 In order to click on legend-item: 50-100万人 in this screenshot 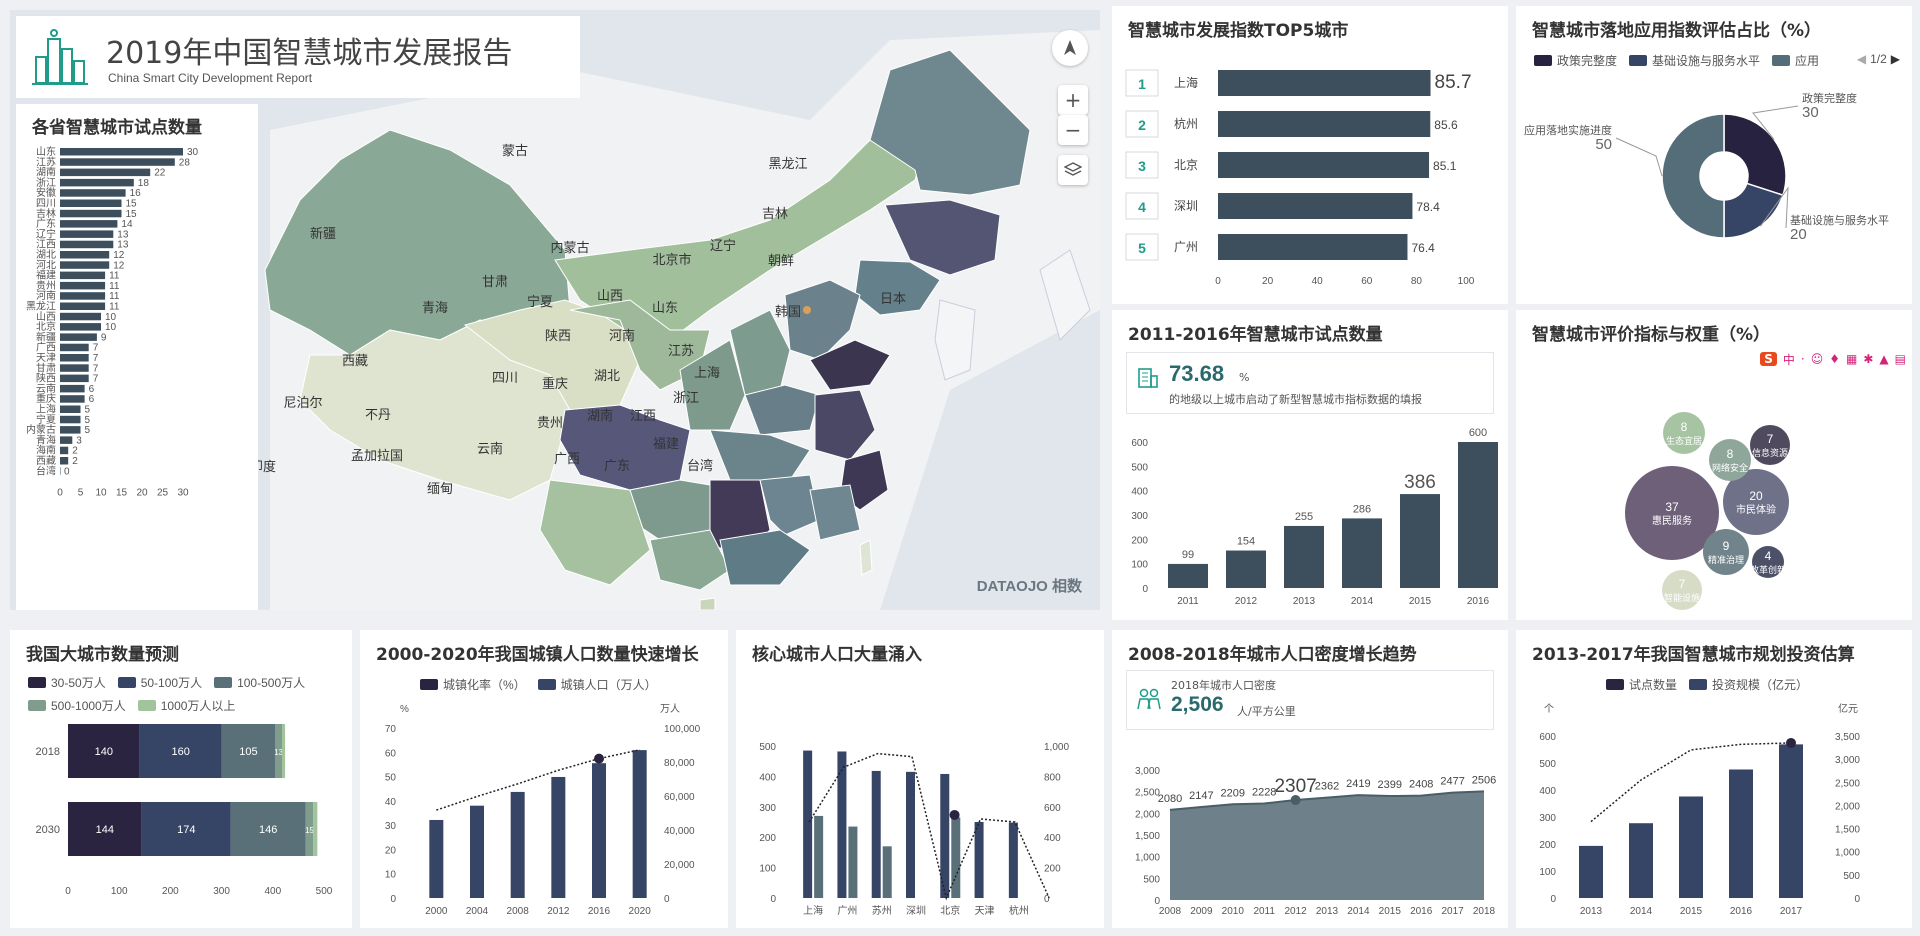, I will do `click(159, 682)`.